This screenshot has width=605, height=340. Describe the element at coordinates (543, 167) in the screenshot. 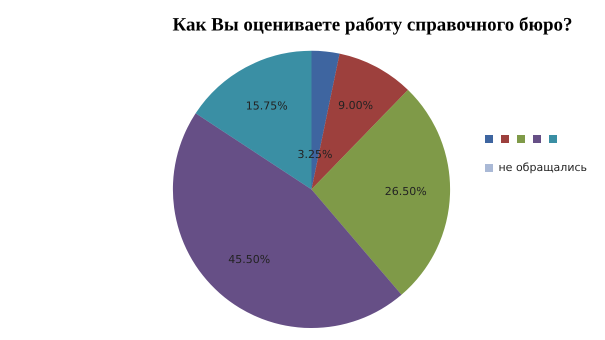

I see `legend-label: не обращались` at that location.